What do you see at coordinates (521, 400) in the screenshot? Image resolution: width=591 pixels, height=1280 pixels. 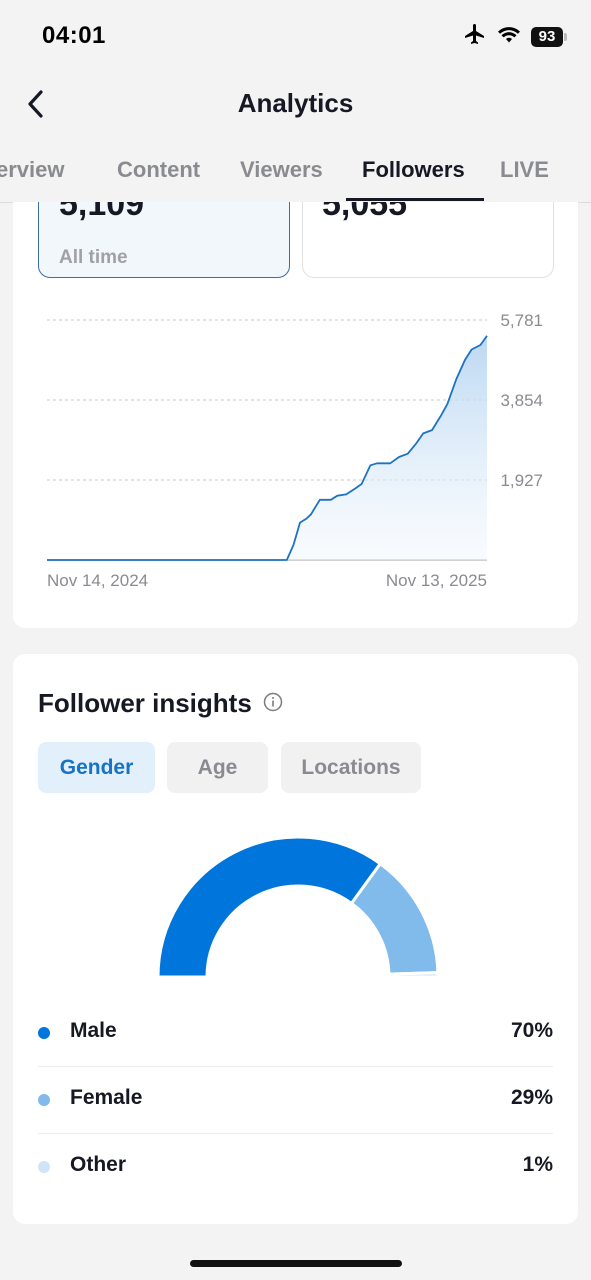 I see `y-tick-label-mid: 3,854` at bounding box center [521, 400].